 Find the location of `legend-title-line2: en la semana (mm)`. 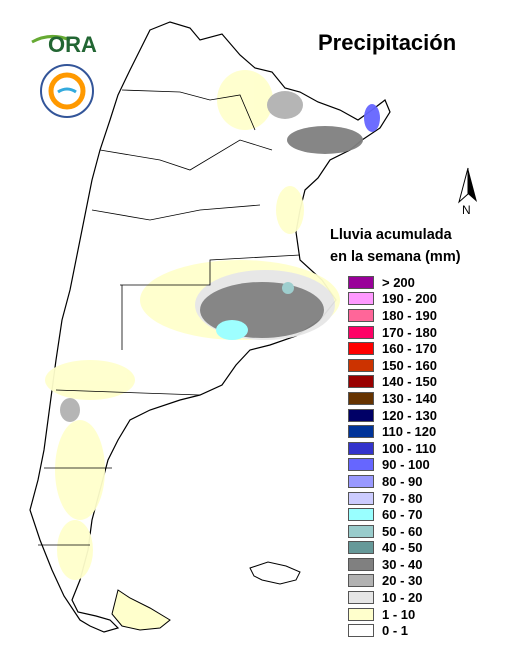

legend-title-line2: en la semana (mm) is located at coordinates (395, 257).